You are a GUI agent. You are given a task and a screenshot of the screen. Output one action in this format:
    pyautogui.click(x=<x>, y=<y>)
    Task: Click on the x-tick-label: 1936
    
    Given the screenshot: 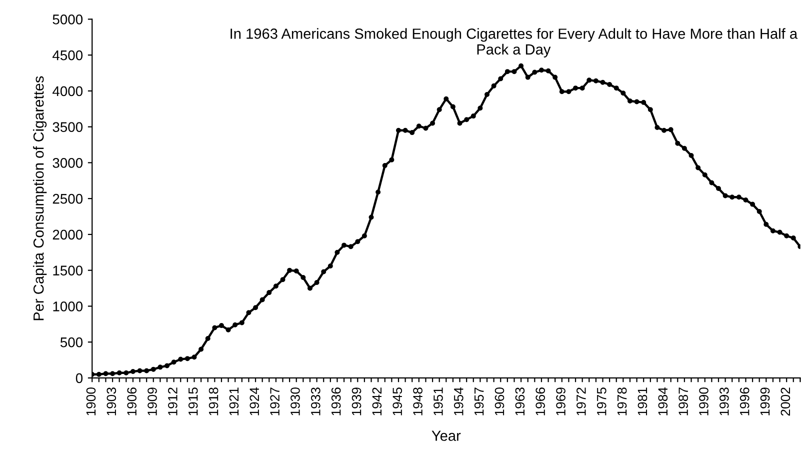 What is the action you would take?
    pyautogui.click(x=336, y=402)
    